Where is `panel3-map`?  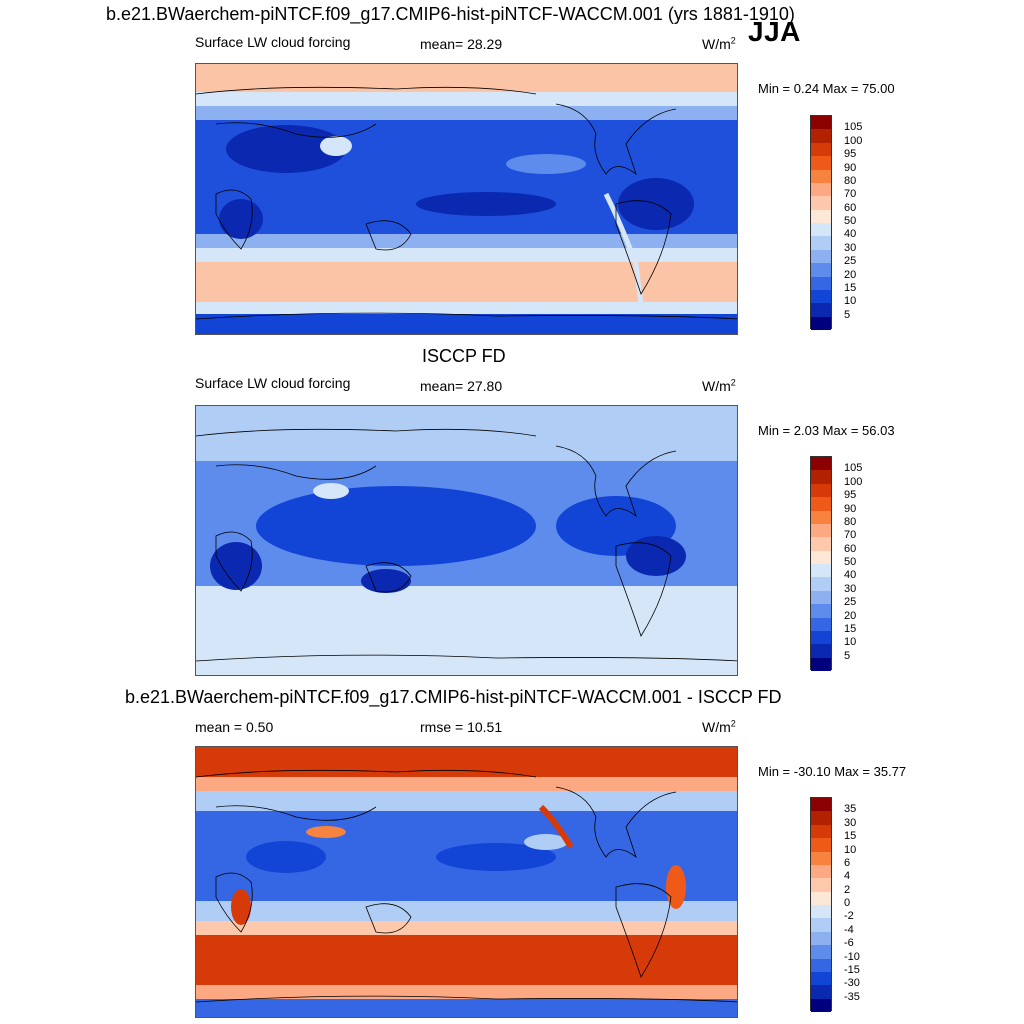 panel3-map is located at coordinates (466, 882).